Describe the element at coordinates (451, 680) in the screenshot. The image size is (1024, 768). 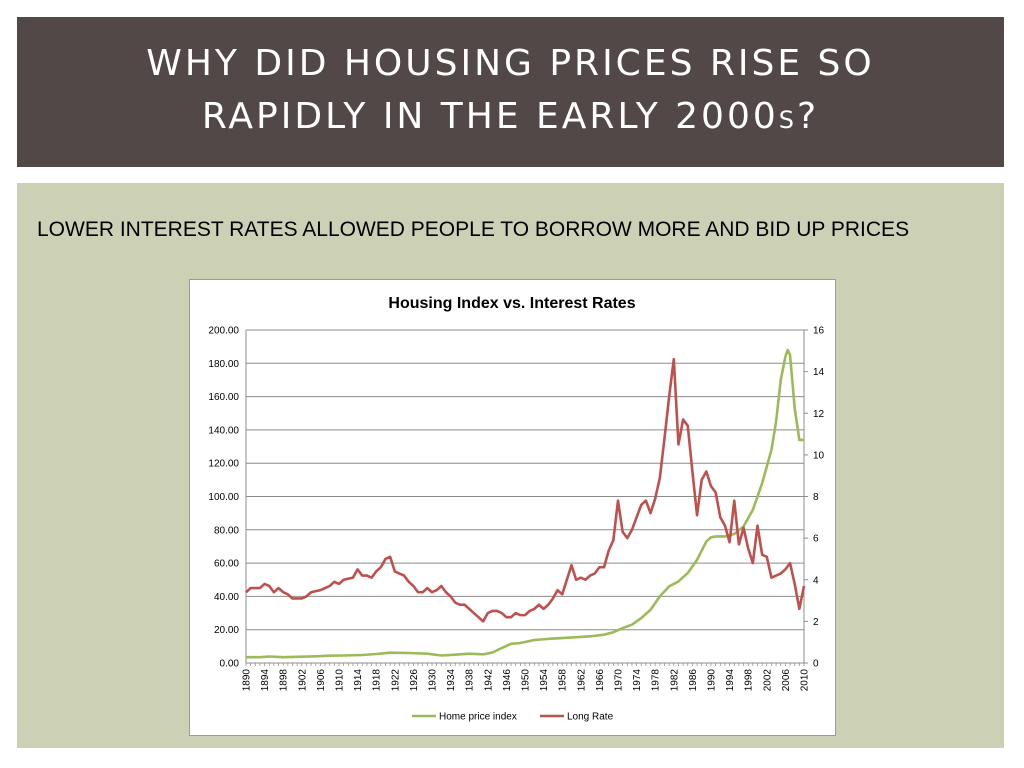
I see `x-tick-label: 1934` at that location.